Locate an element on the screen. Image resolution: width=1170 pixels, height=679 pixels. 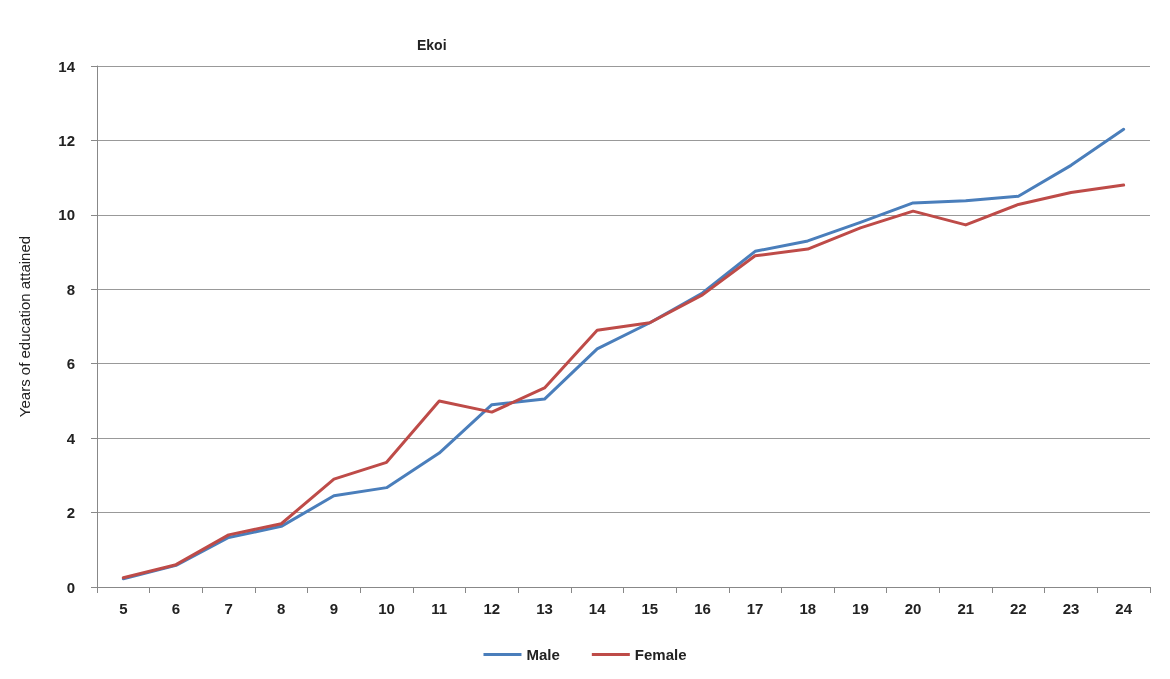
x-tick-label: 12 is located at coordinates (492, 608).